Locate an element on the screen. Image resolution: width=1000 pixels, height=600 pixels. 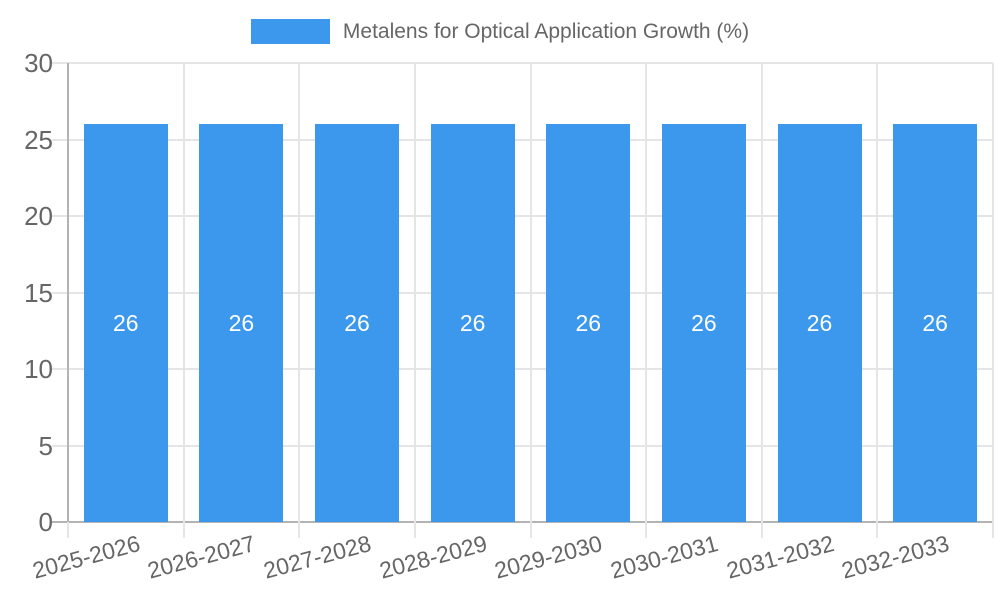
x-tick-label: 2028-2029 is located at coordinates (433, 557).